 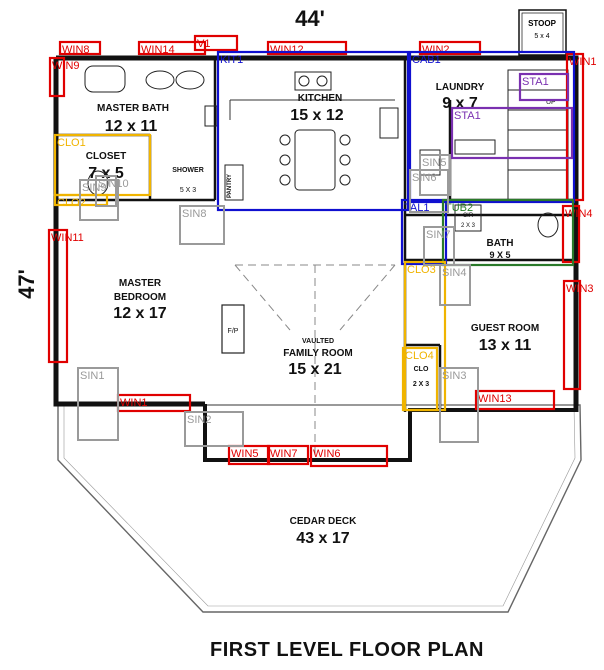 What do you see at coordinates (284, 454) in the screenshot?
I see `annotation-label: WIN7` at bounding box center [284, 454].